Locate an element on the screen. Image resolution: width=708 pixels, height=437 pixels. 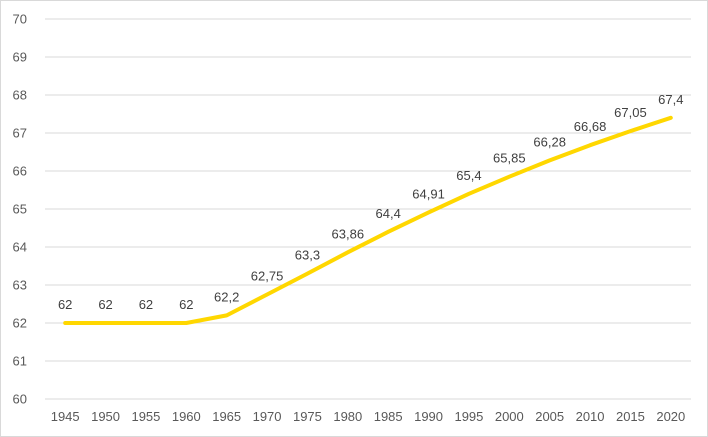
x-tick-label: 2015 is located at coordinates (630, 416).